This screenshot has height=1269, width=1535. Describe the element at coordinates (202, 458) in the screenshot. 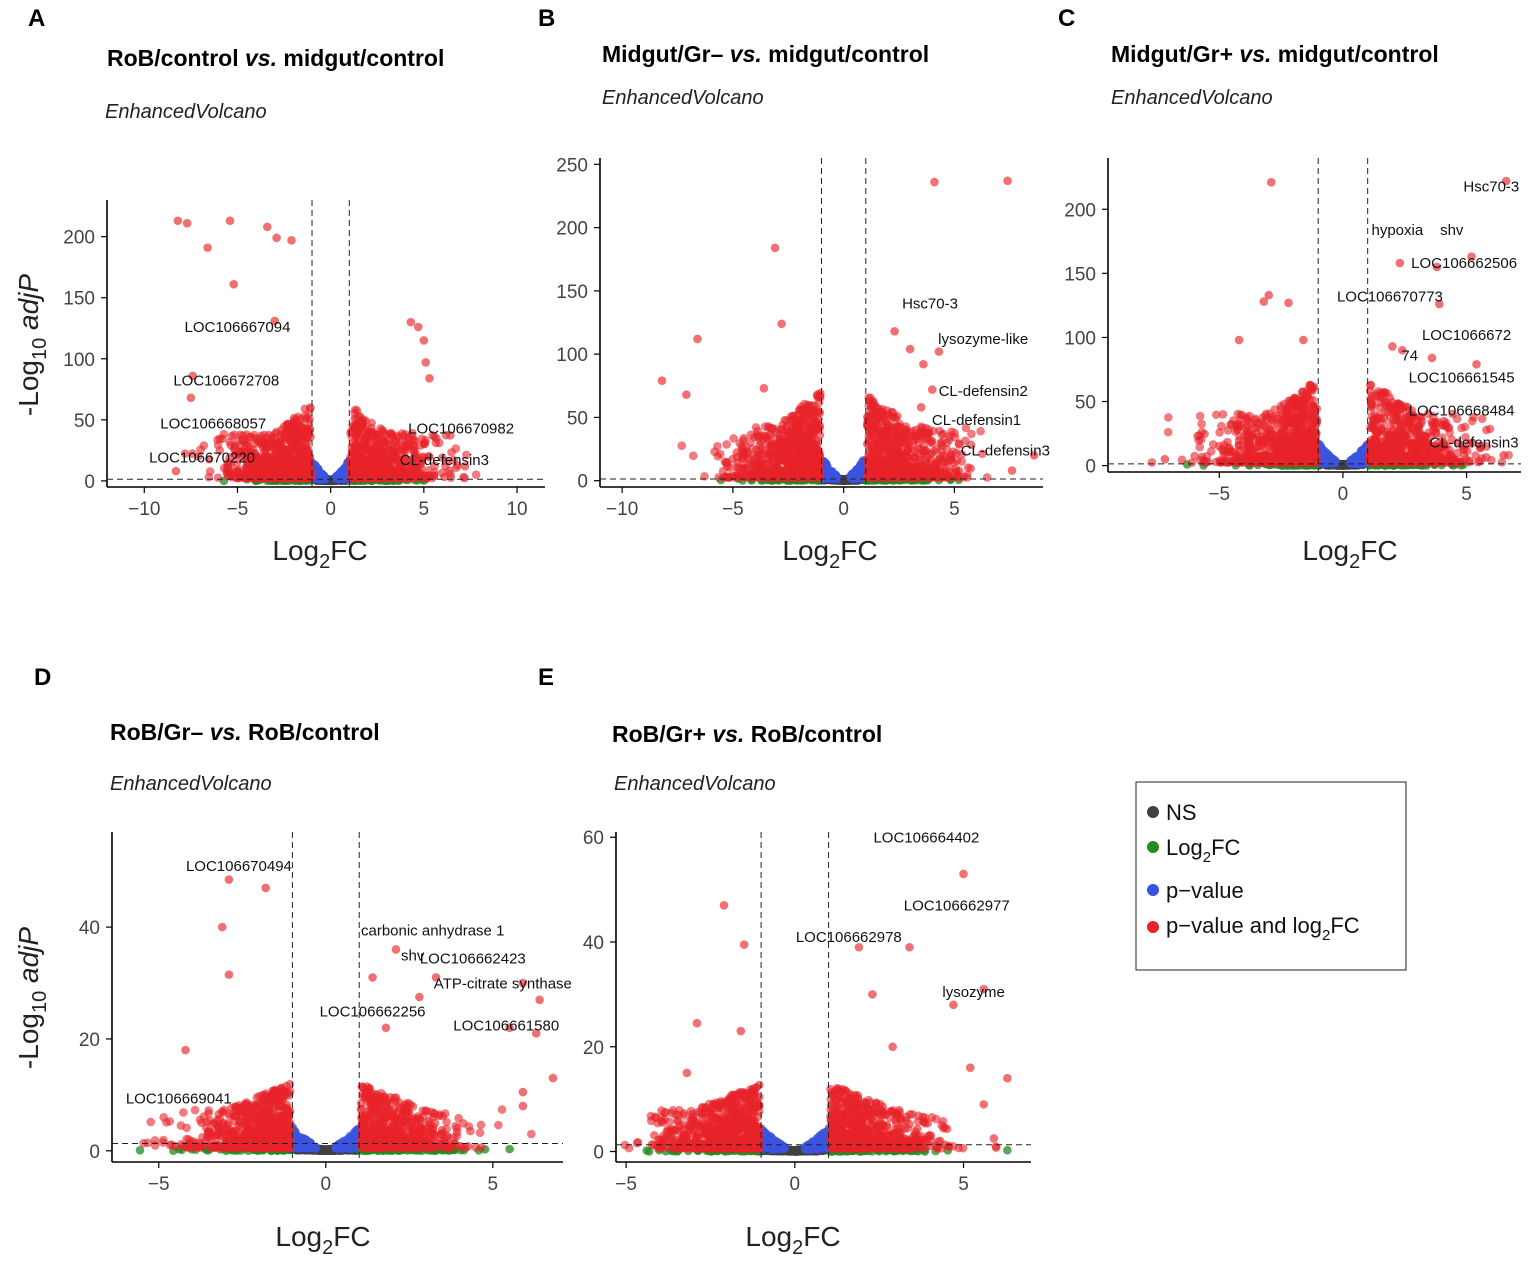

I see `gene-label: LOC106670220` at that location.